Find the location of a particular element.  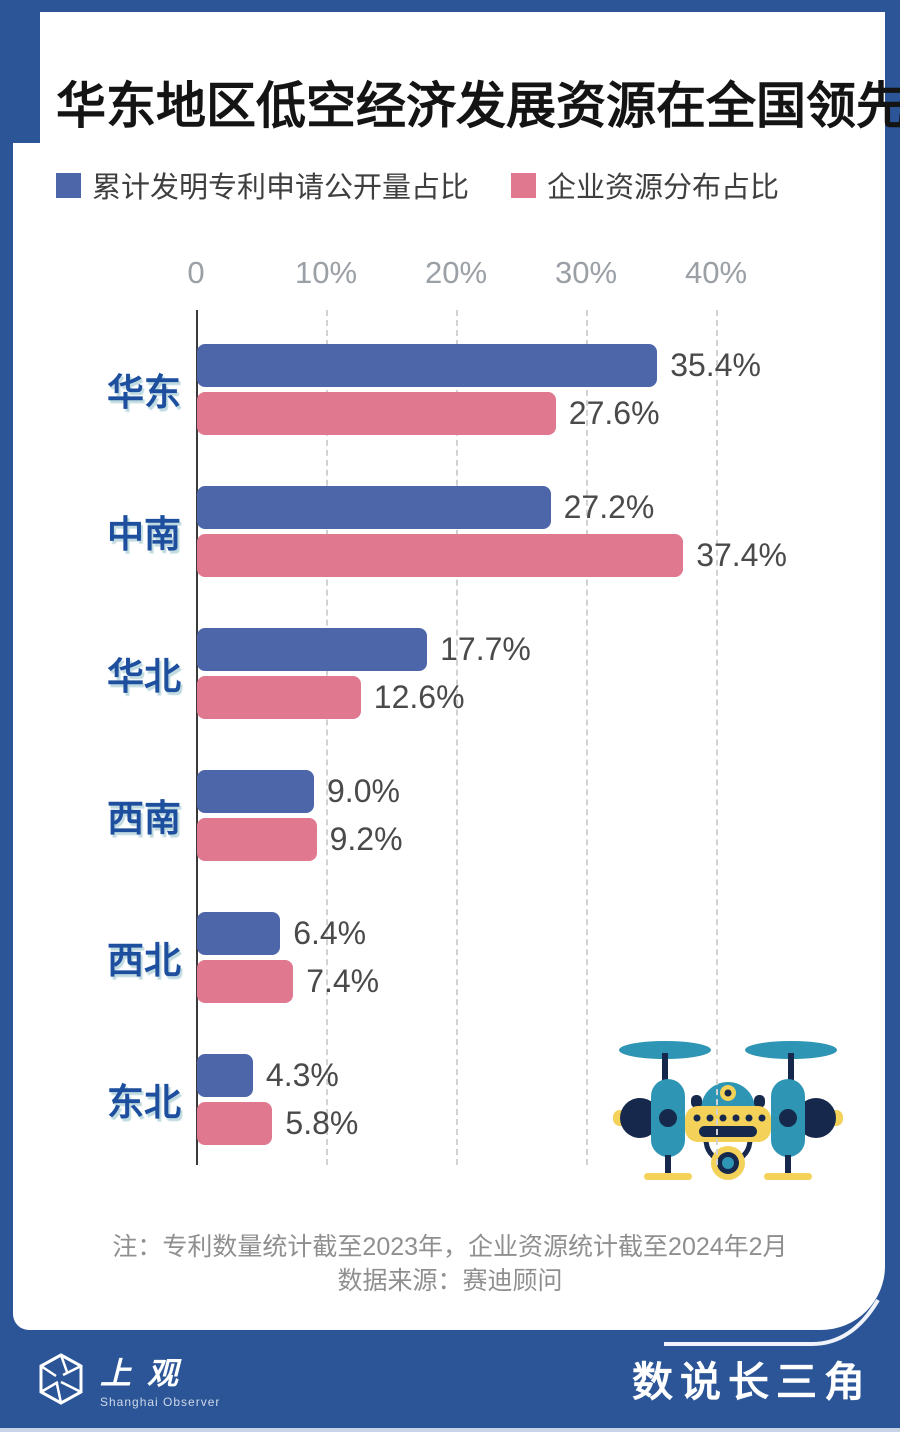

bar-pair: 27.2% 37.4% is located at coordinates (541, 531).